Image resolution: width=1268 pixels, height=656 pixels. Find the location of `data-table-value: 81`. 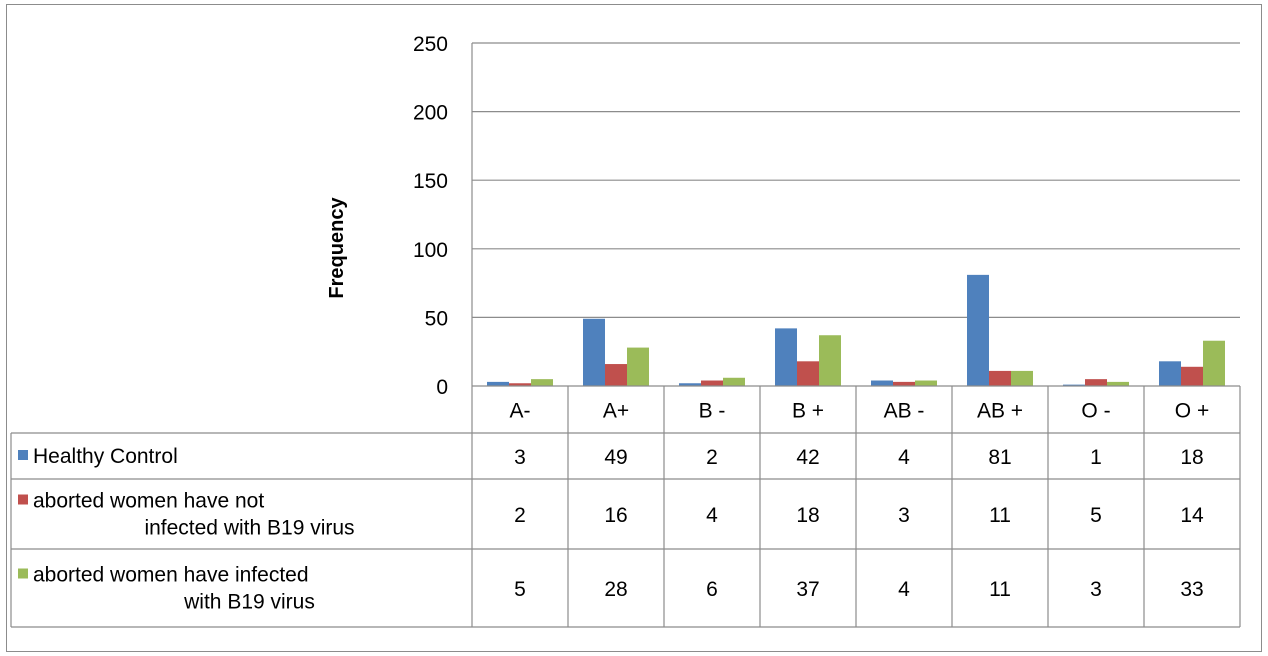

data-table-value: 81 is located at coordinates (999, 457).